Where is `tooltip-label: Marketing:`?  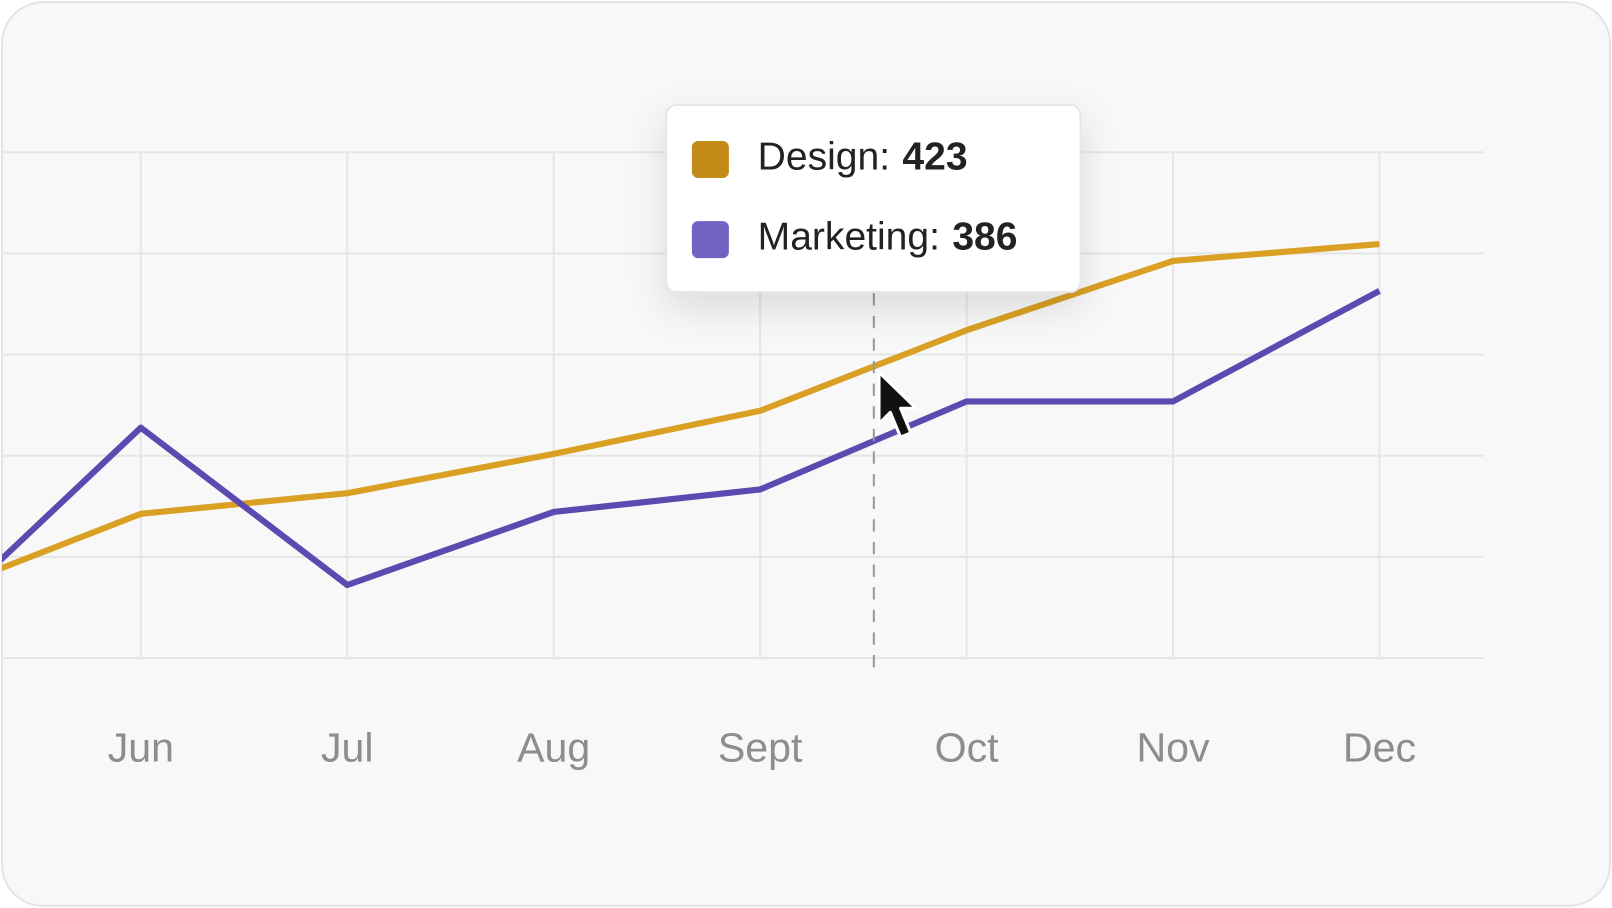 tooltip-label: Marketing: is located at coordinates (849, 237).